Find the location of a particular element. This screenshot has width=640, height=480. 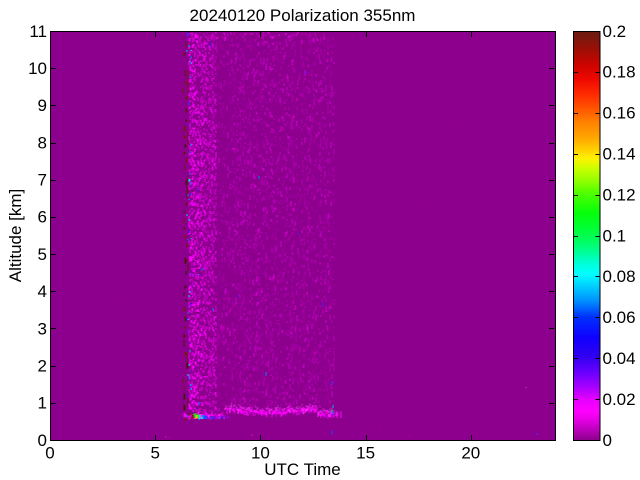

svg-text: 0.08 is located at coordinates (619, 276).